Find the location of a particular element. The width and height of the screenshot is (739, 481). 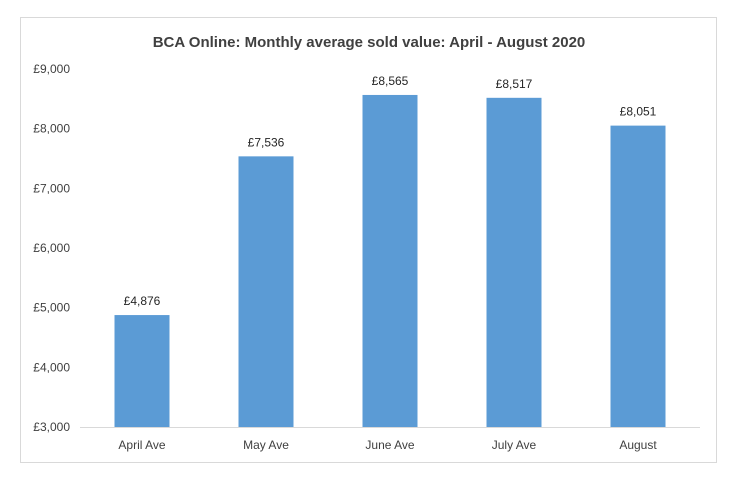

data-label: £4,876 is located at coordinates (142, 301).